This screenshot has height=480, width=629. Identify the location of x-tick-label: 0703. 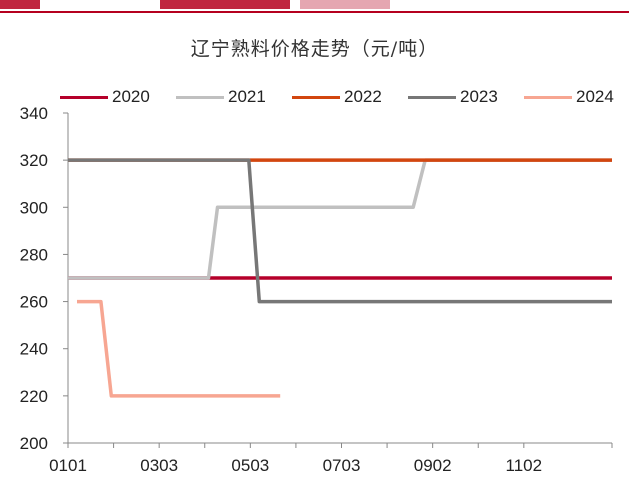
(342, 465).